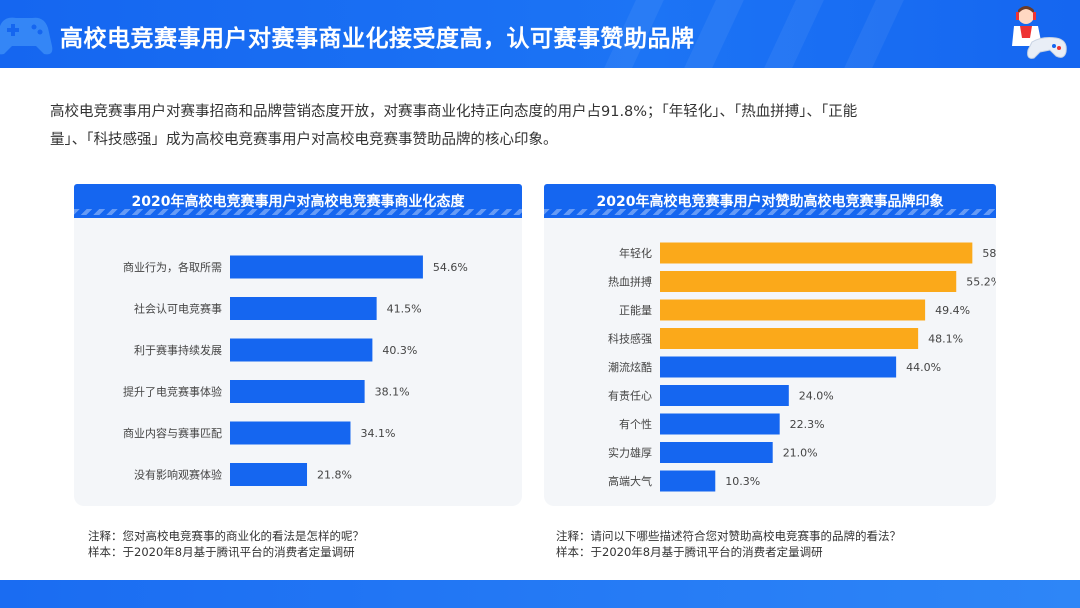  What do you see at coordinates (630, 367) in the screenshot?
I see `category-label: 潮流炫酷` at bounding box center [630, 367].